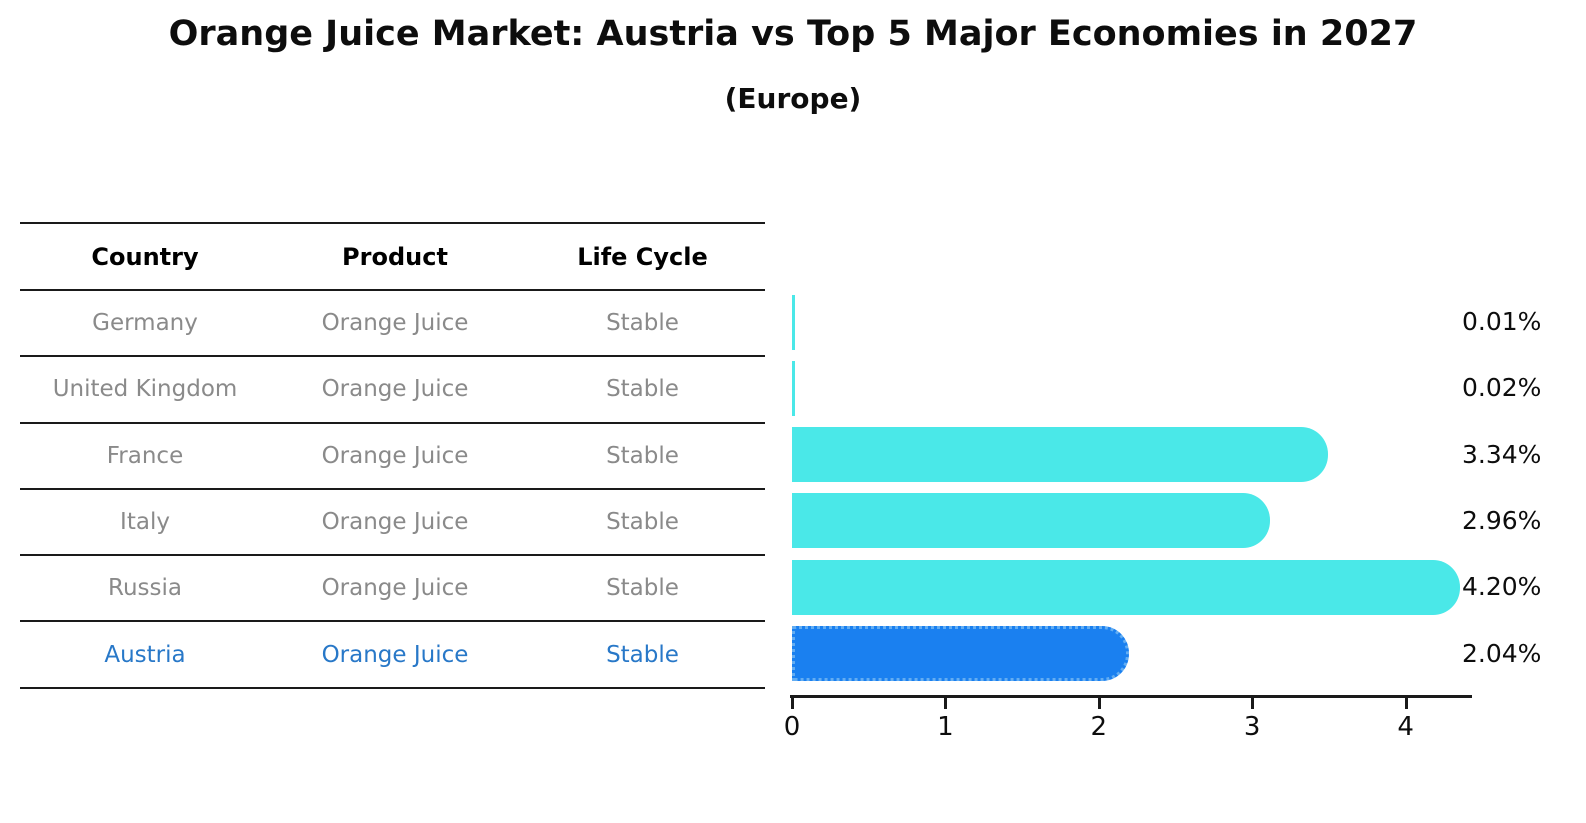  Describe the element at coordinates (145, 588) in the screenshot. I see `cell-country: Russia` at that location.